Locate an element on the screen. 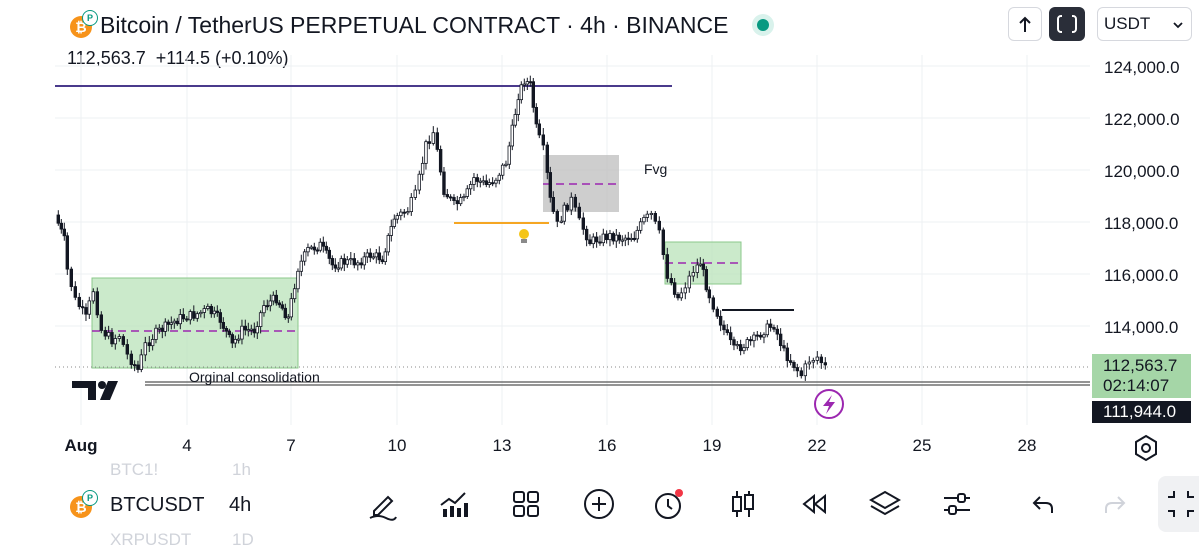 This screenshot has width=1199, height=550. scale-up-button is located at coordinates (1025, 24).